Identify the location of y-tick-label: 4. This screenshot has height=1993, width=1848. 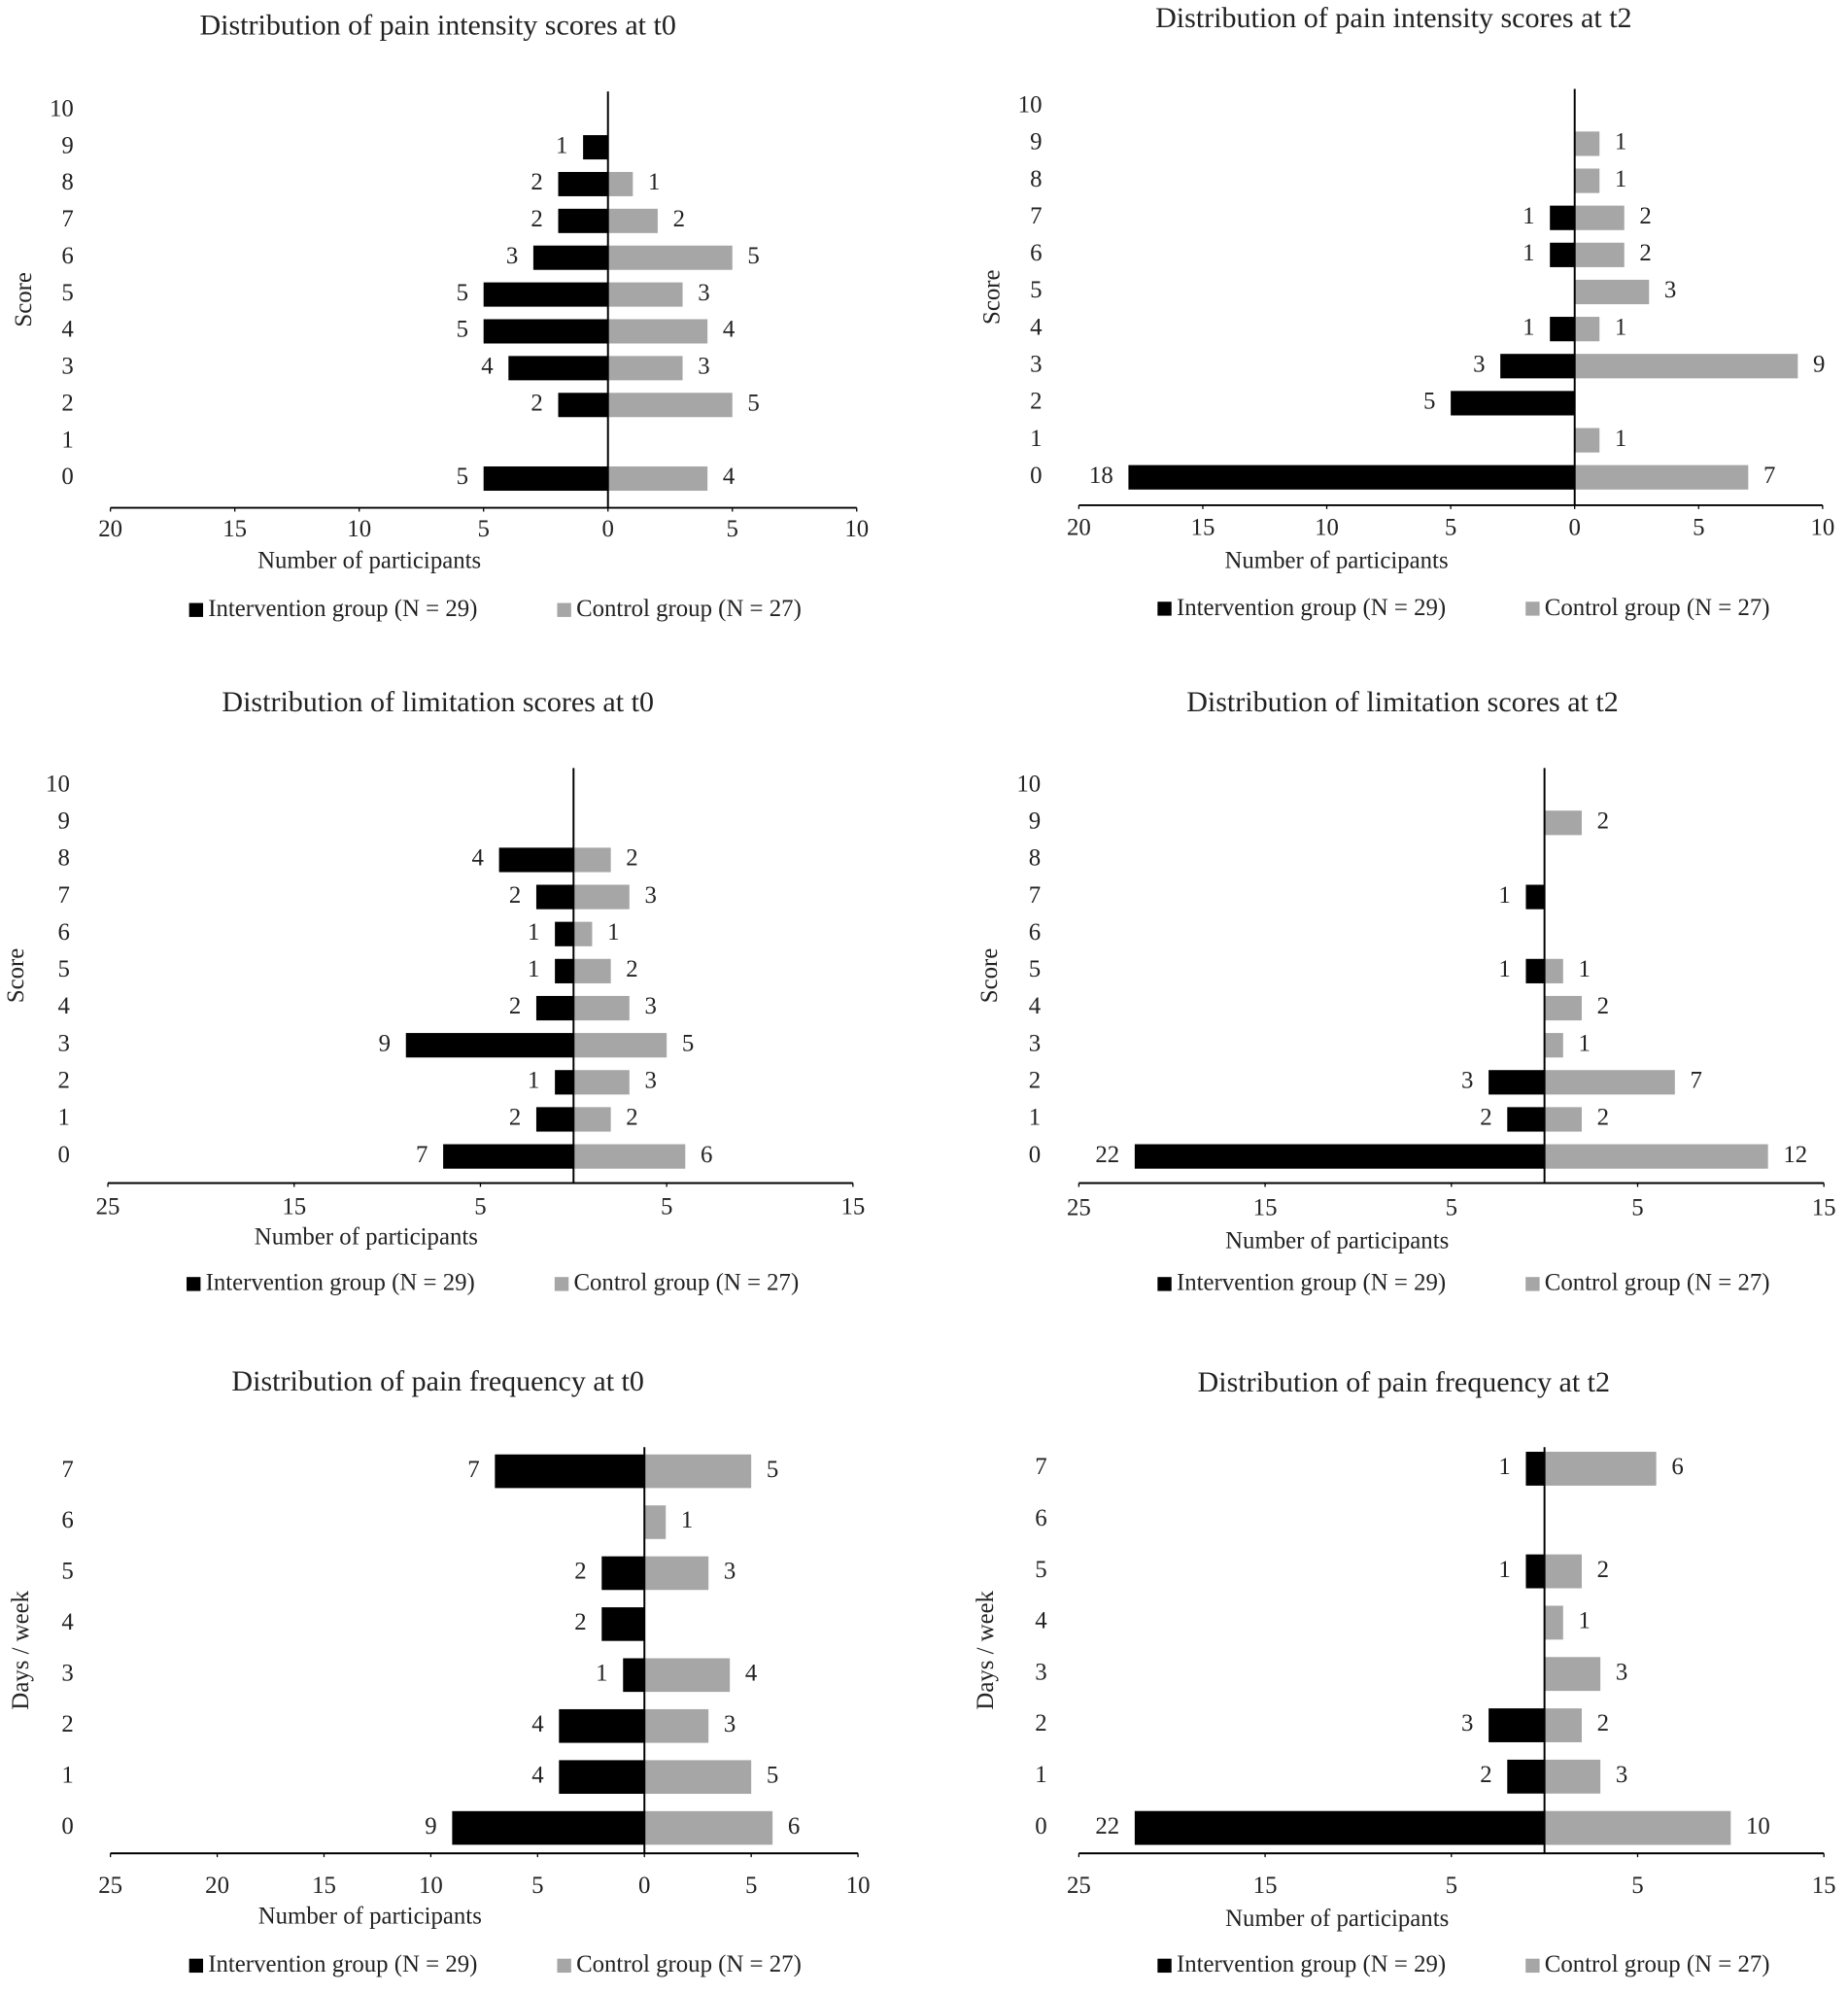
(1041, 1621).